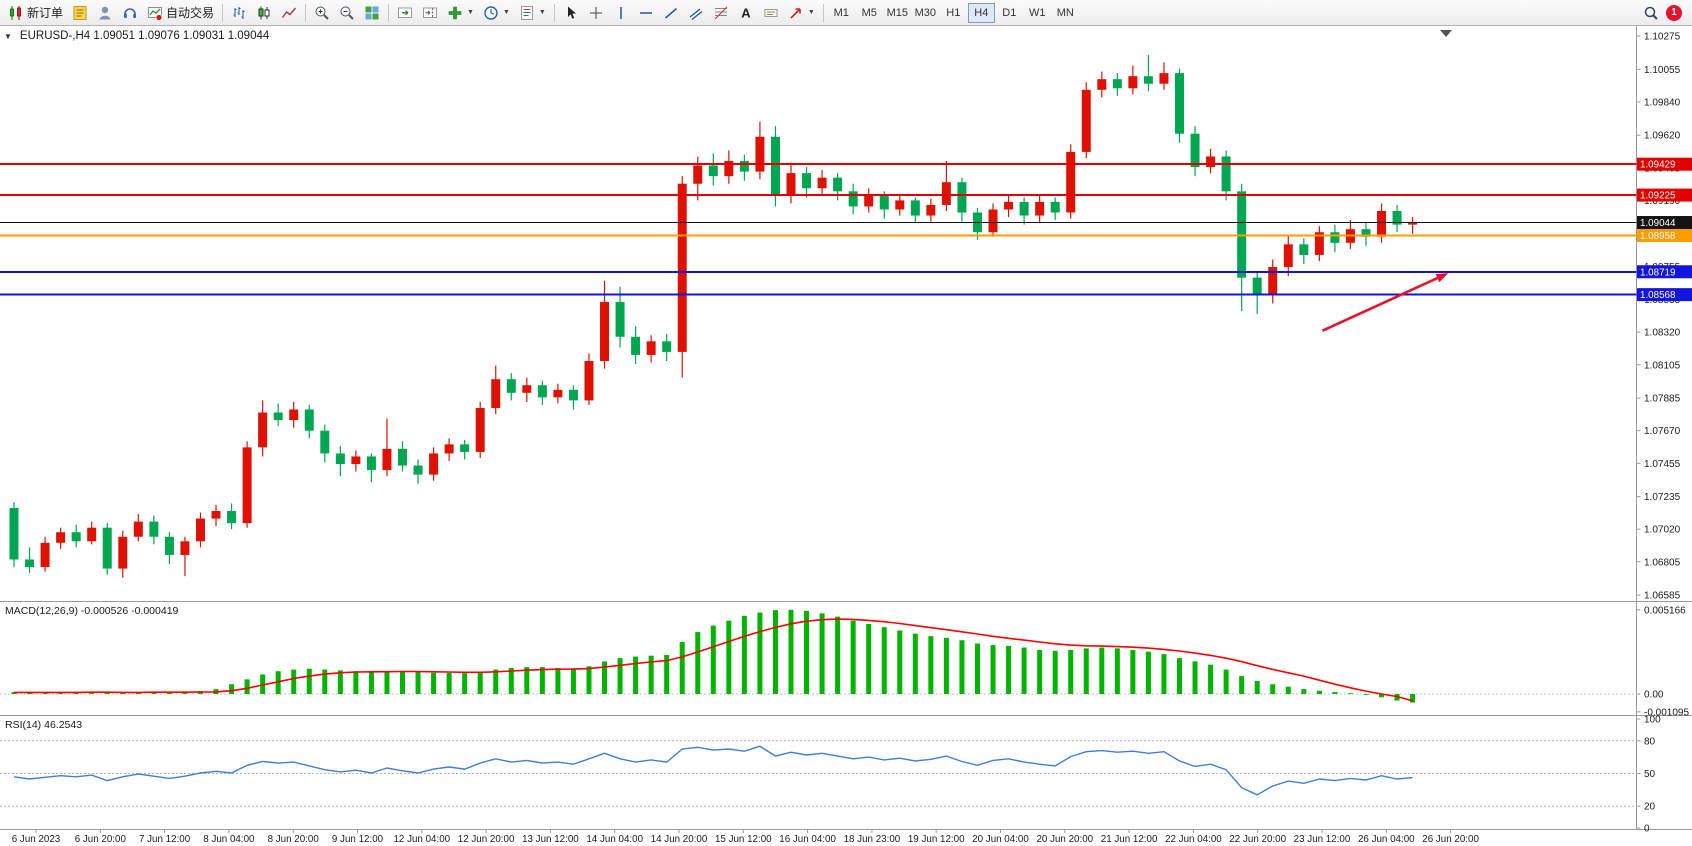 Image resolution: width=1692 pixels, height=846 pixels. I want to click on crosshair-button, so click(596, 13).